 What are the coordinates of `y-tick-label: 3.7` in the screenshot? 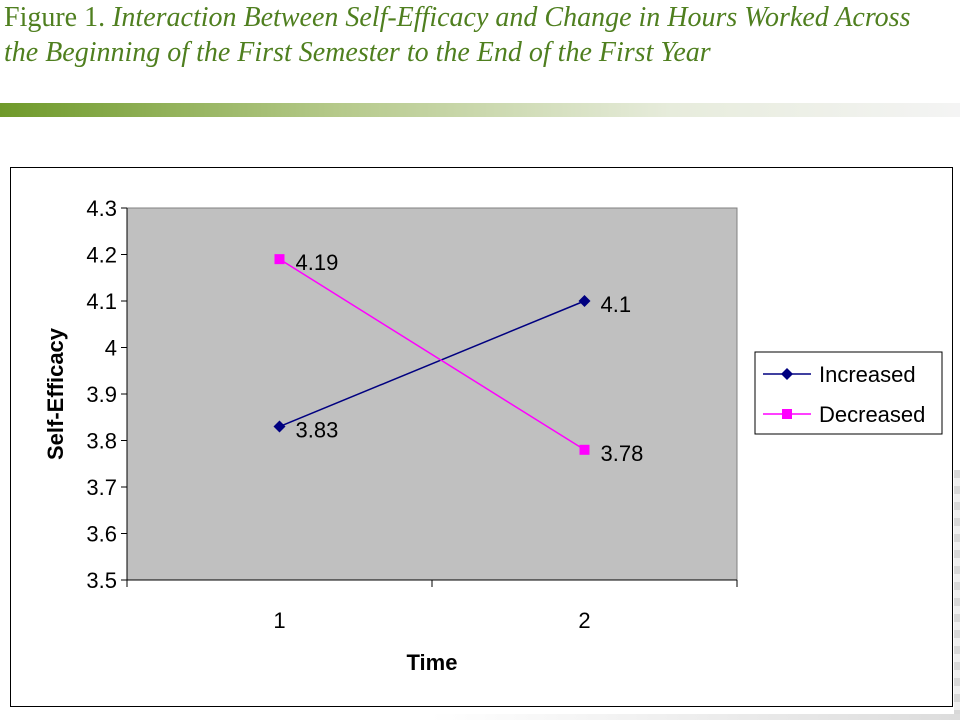 It's located at (101, 487).